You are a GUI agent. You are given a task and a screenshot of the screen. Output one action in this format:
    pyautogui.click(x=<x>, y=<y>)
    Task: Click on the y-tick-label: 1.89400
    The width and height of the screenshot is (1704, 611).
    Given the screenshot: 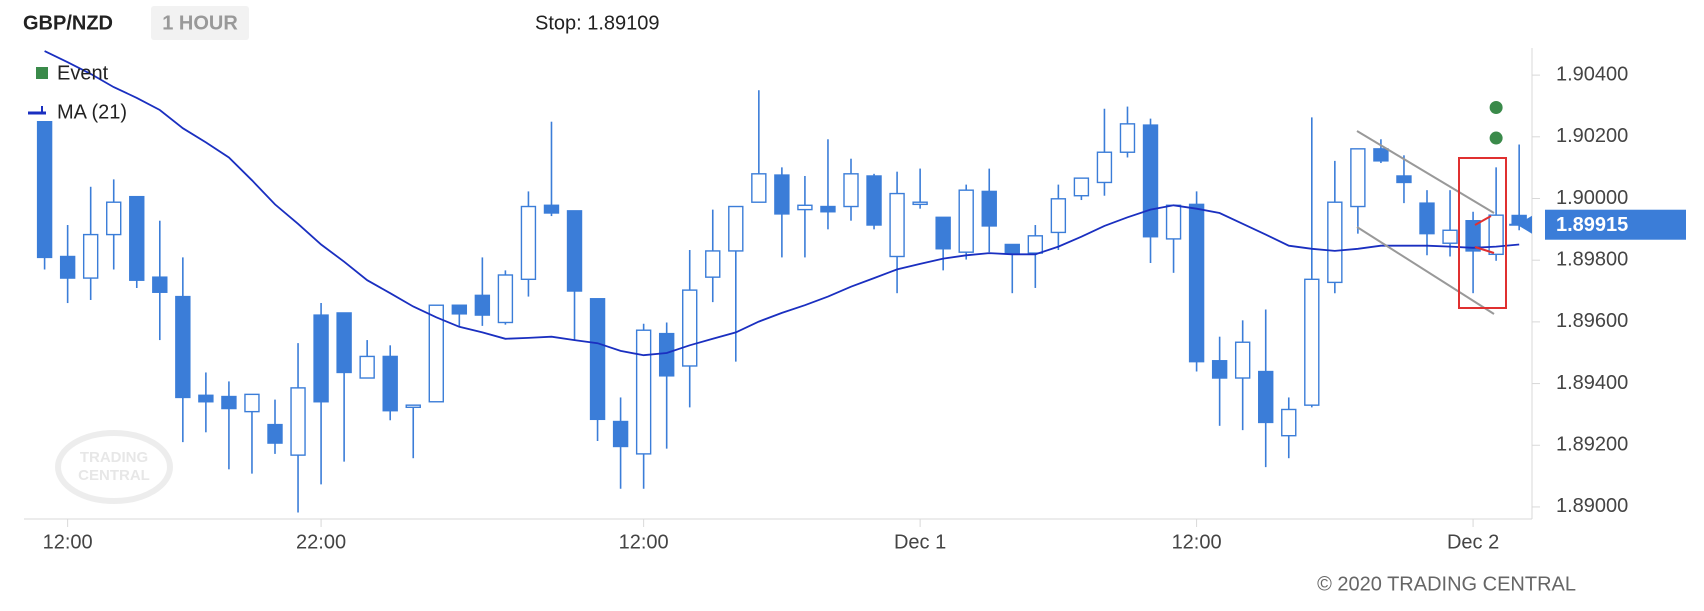 What is the action you would take?
    pyautogui.click(x=1592, y=383)
    